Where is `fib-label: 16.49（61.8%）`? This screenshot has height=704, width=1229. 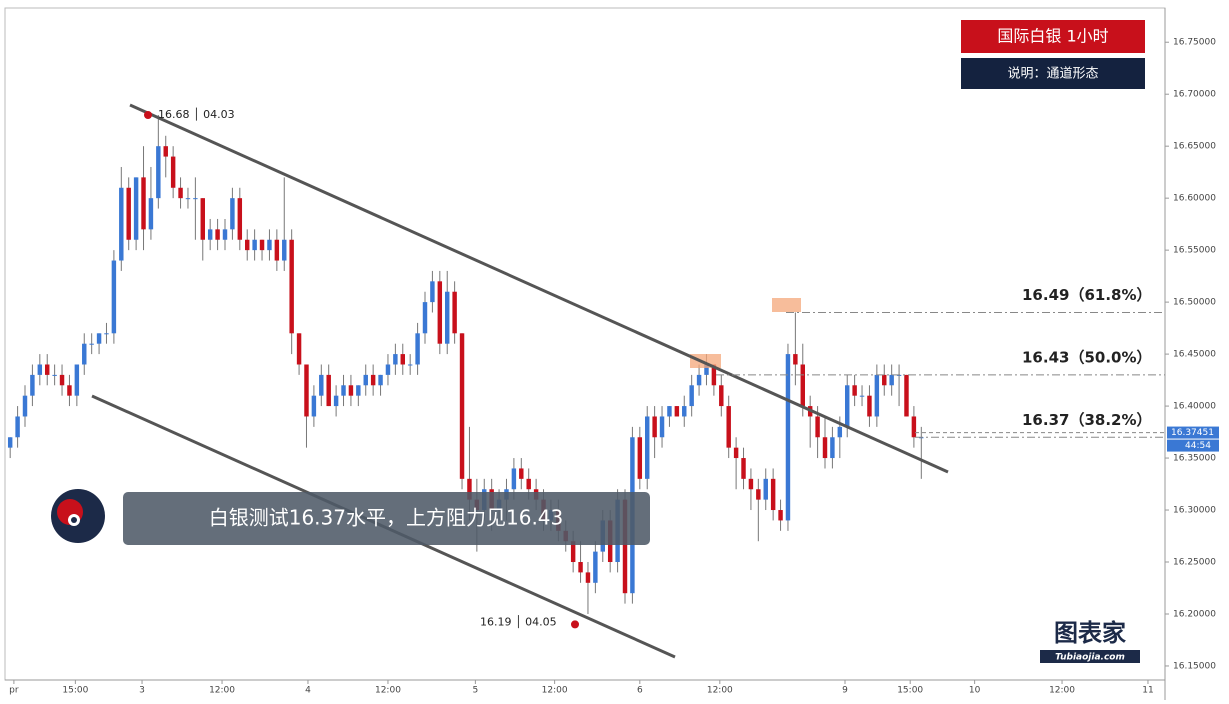 fib-label: 16.49（61.8%） is located at coordinates (1087, 295).